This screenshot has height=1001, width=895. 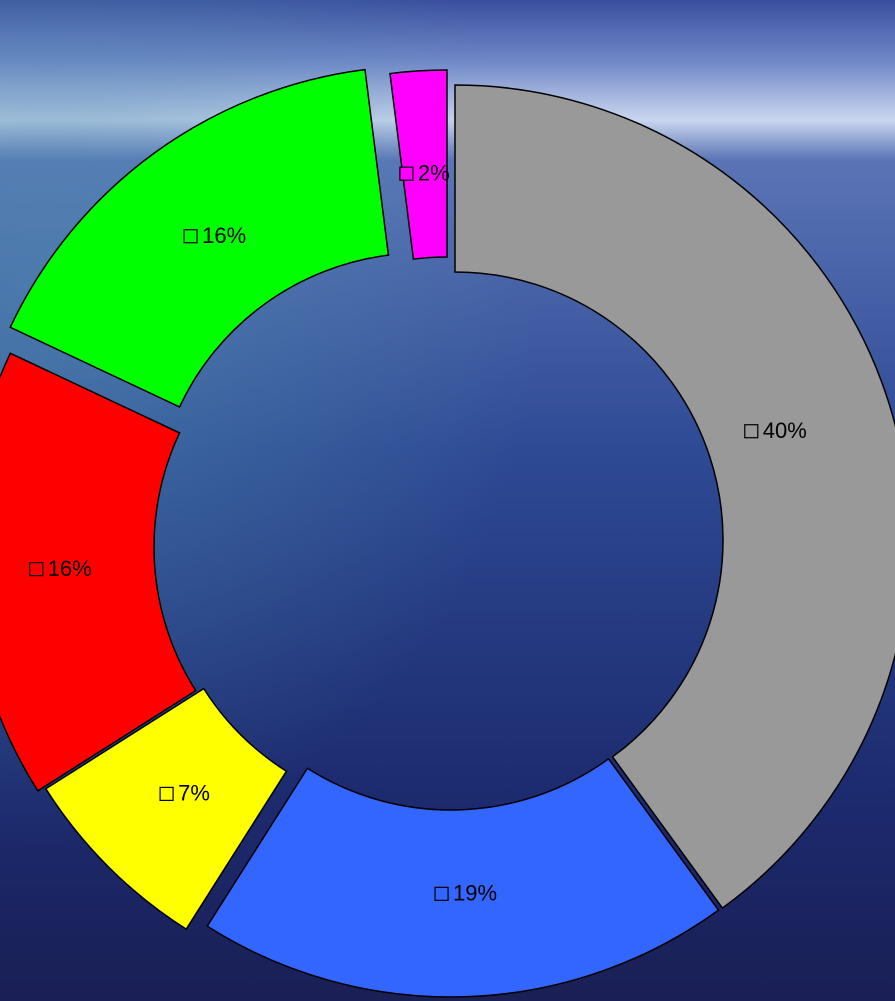 What do you see at coordinates (224, 235) in the screenshot?
I see `slice-label-5: 16%` at bounding box center [224, 235].